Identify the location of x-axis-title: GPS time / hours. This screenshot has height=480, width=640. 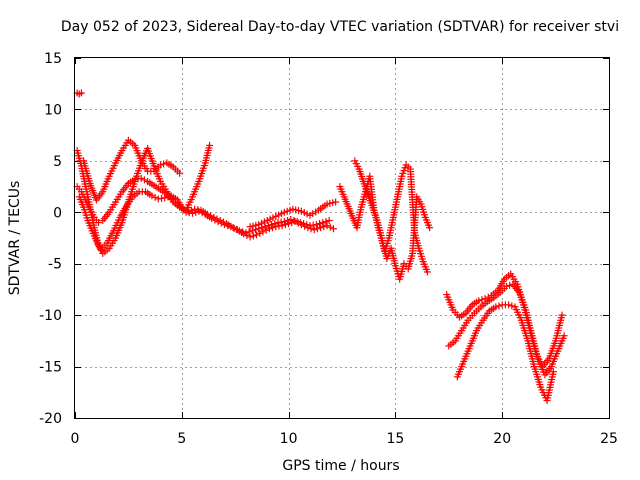
(340, 466).